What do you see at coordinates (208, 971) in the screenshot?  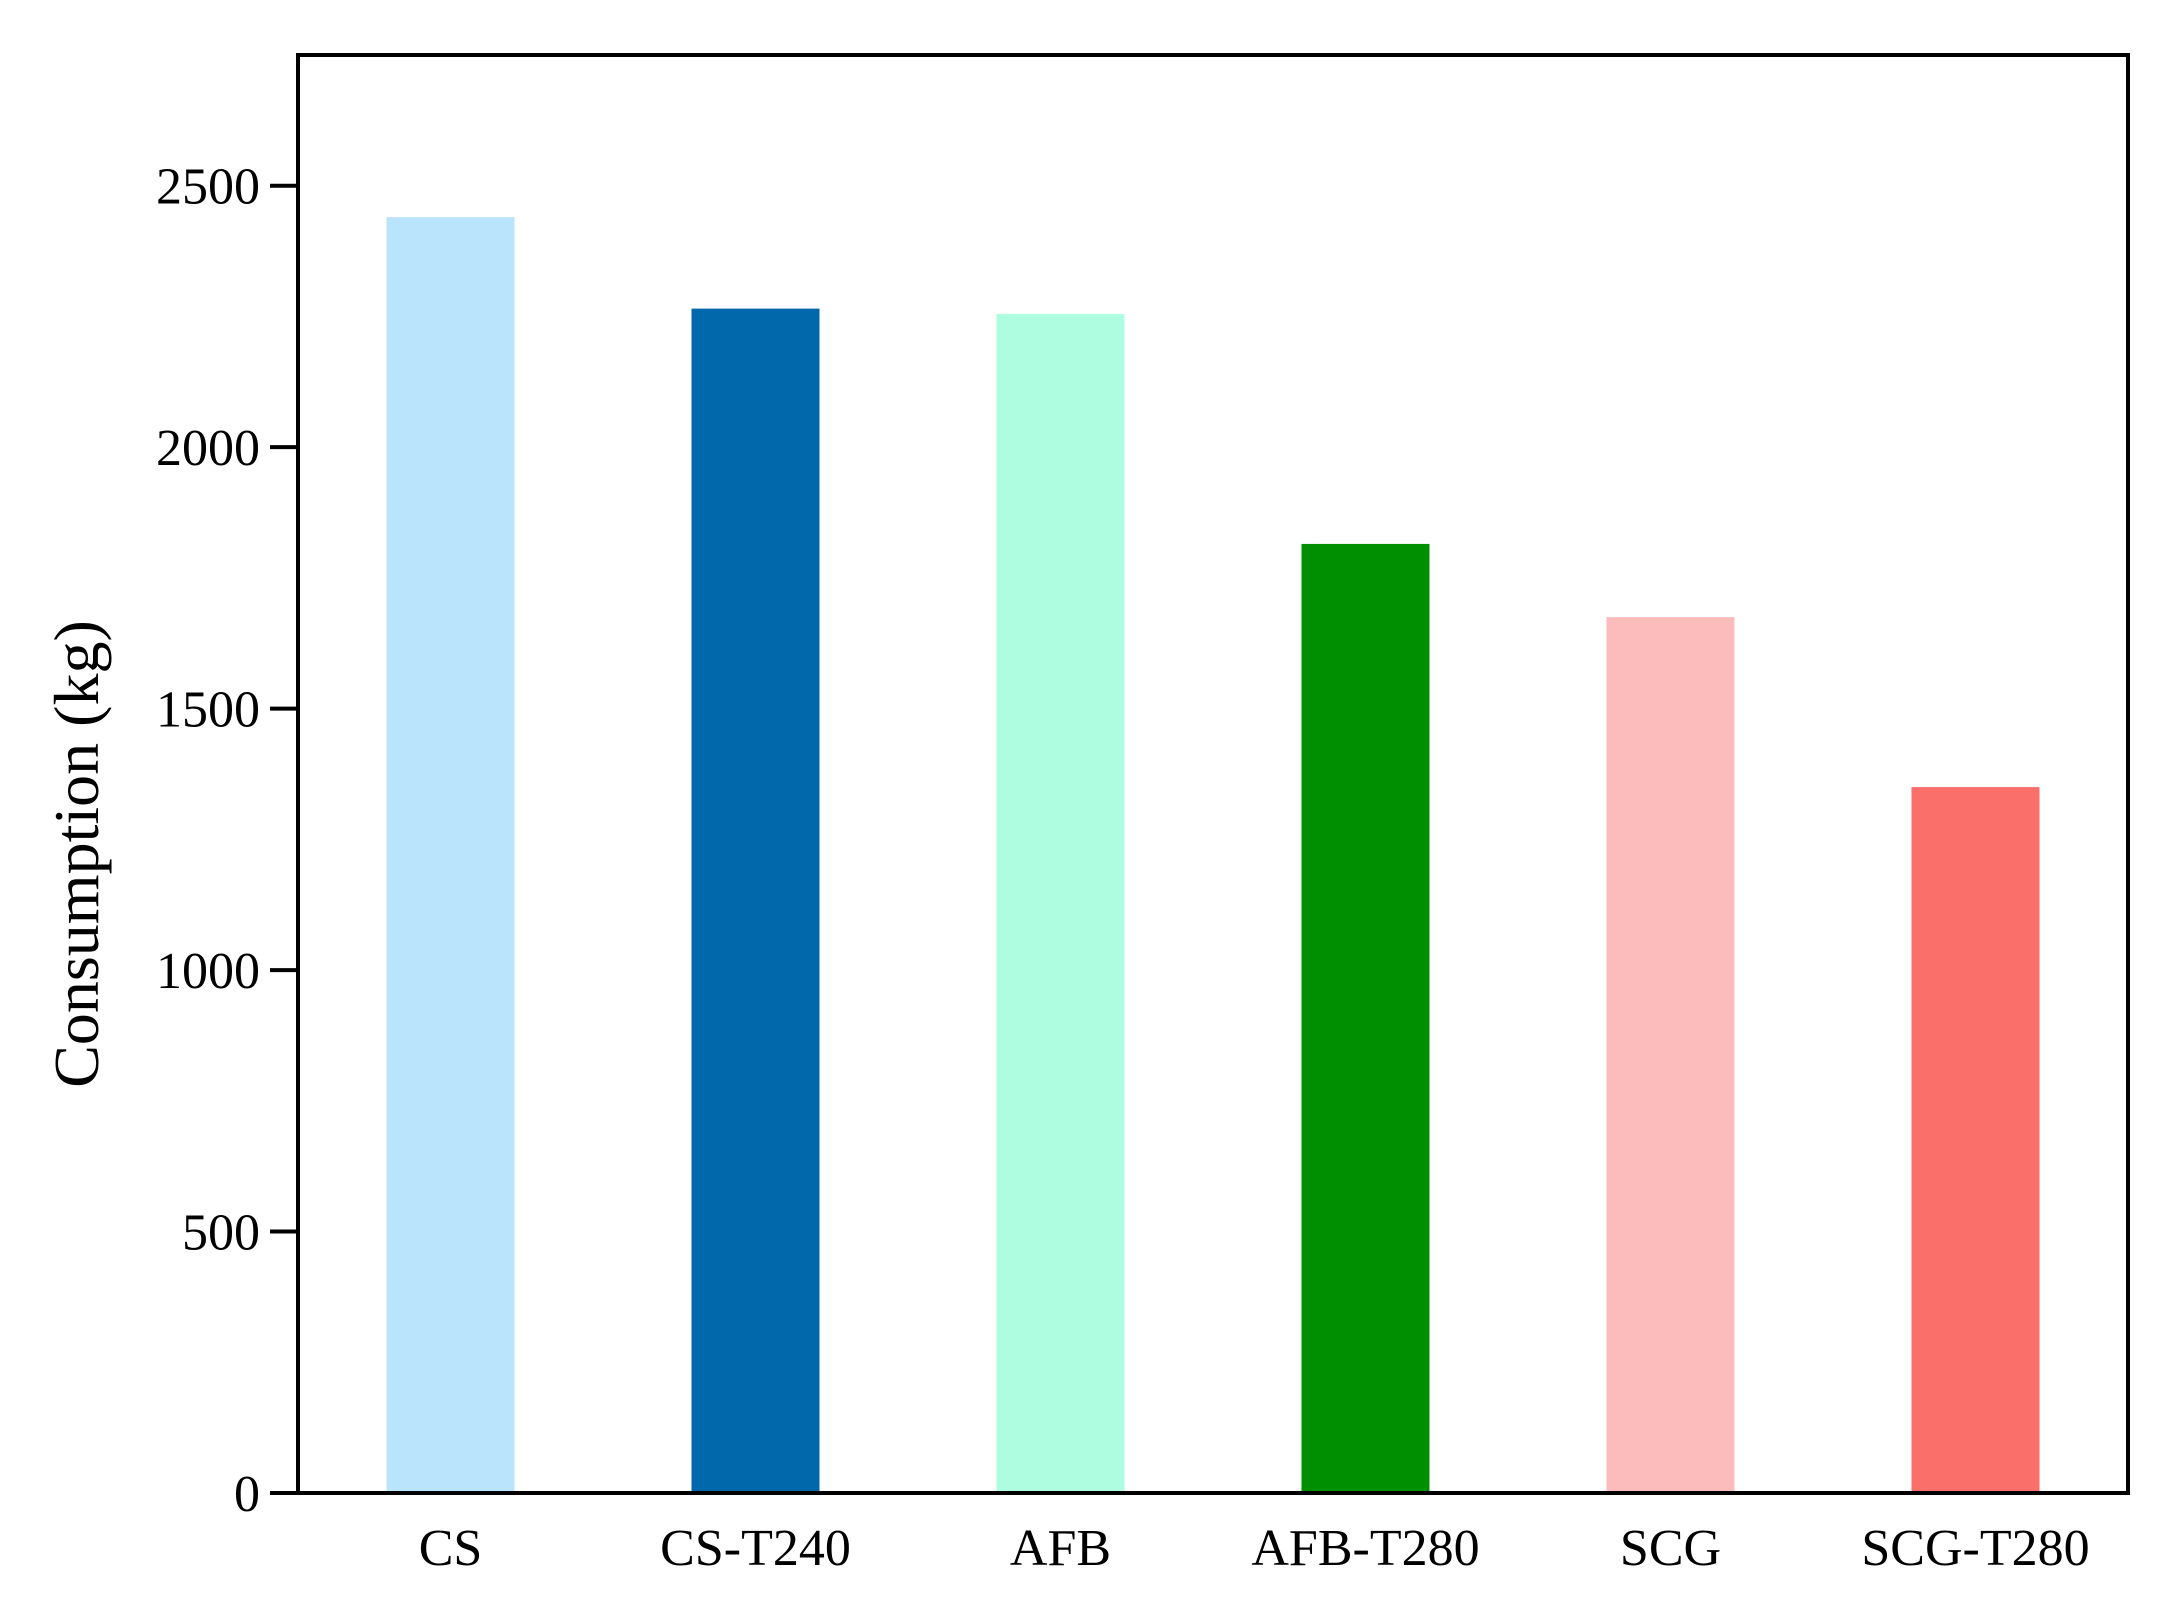 I see `y-tick-label: 1000` at bounding box center [208, 971].